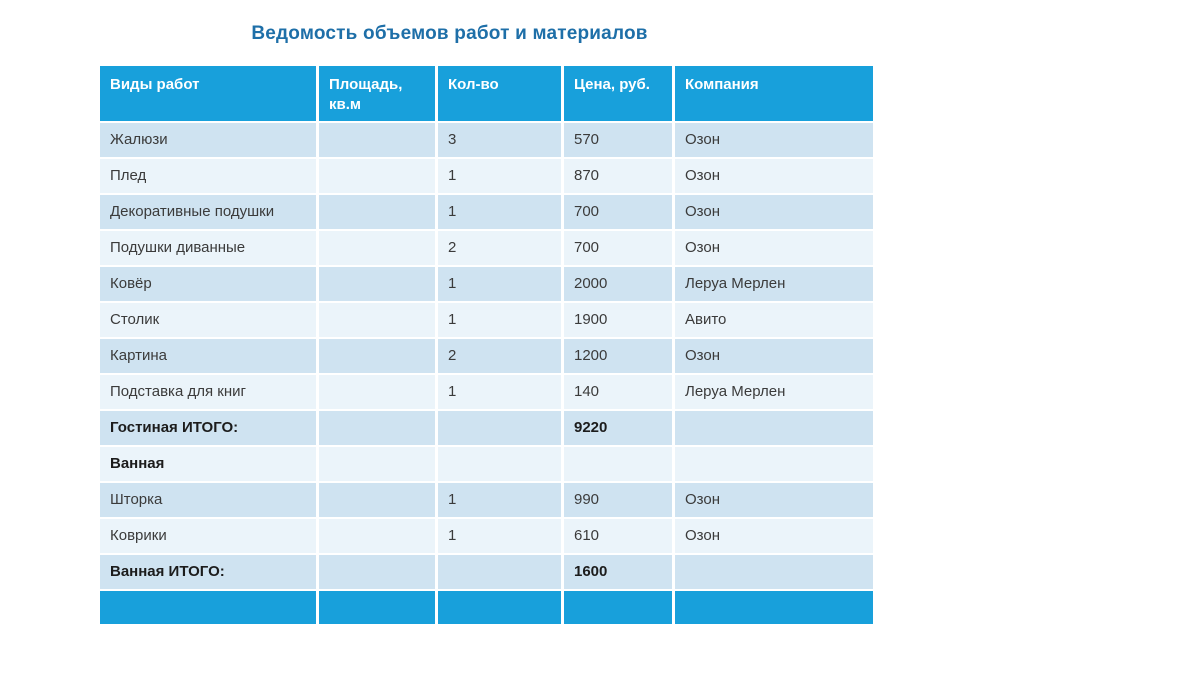  What do you see at coordinates (618, 140) in the screenshot?
I see `cell-price: 570` at bounding box center [618, 140].